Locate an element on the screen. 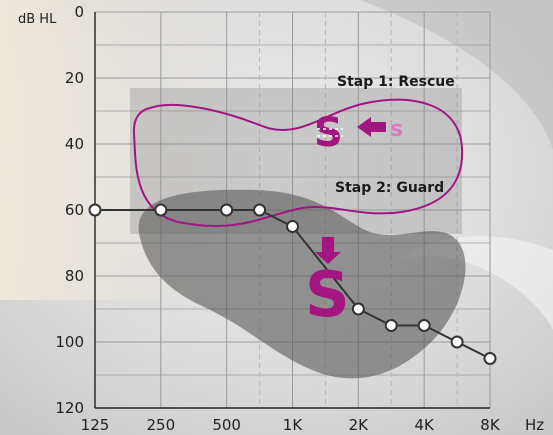 This screenshot has width=553, height=435. big-s-top: S is located at coordinates (328, 133).